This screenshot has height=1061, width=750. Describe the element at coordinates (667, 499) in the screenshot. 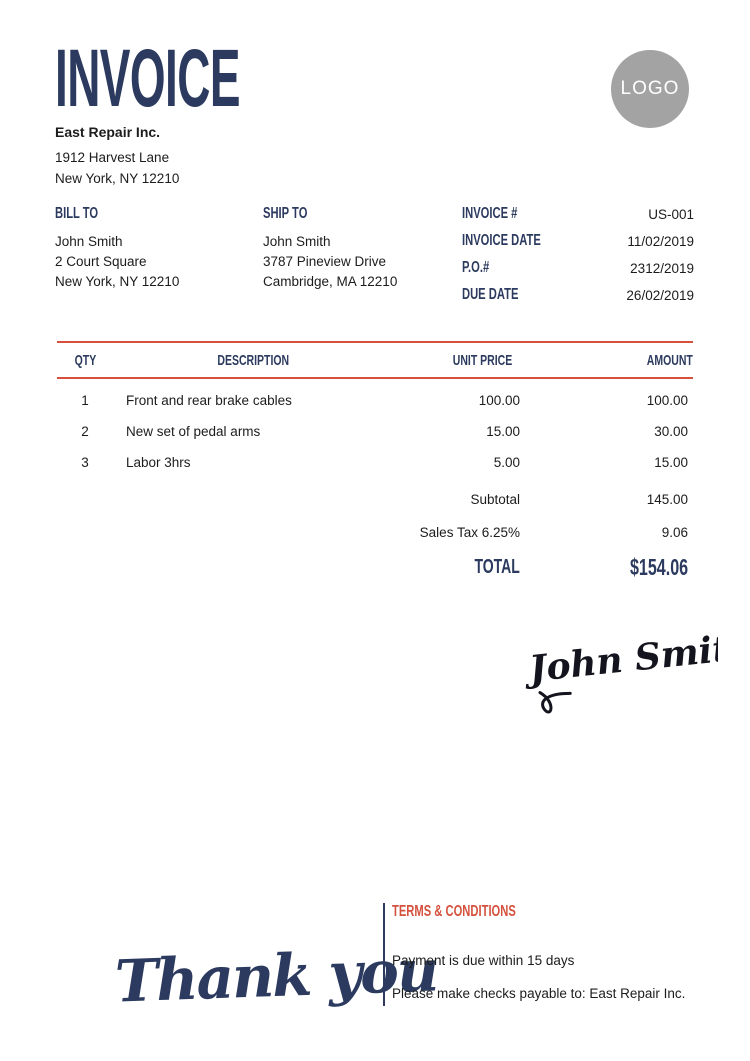

I see `subtotal-value: 145.00` at that location.